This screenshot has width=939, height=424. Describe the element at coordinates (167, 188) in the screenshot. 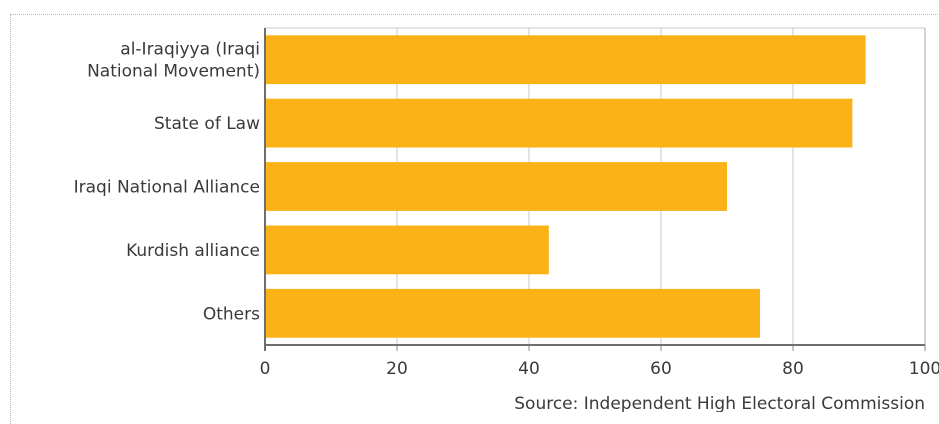

I see `category-label-3: Iraqi National Alliance` at that location.